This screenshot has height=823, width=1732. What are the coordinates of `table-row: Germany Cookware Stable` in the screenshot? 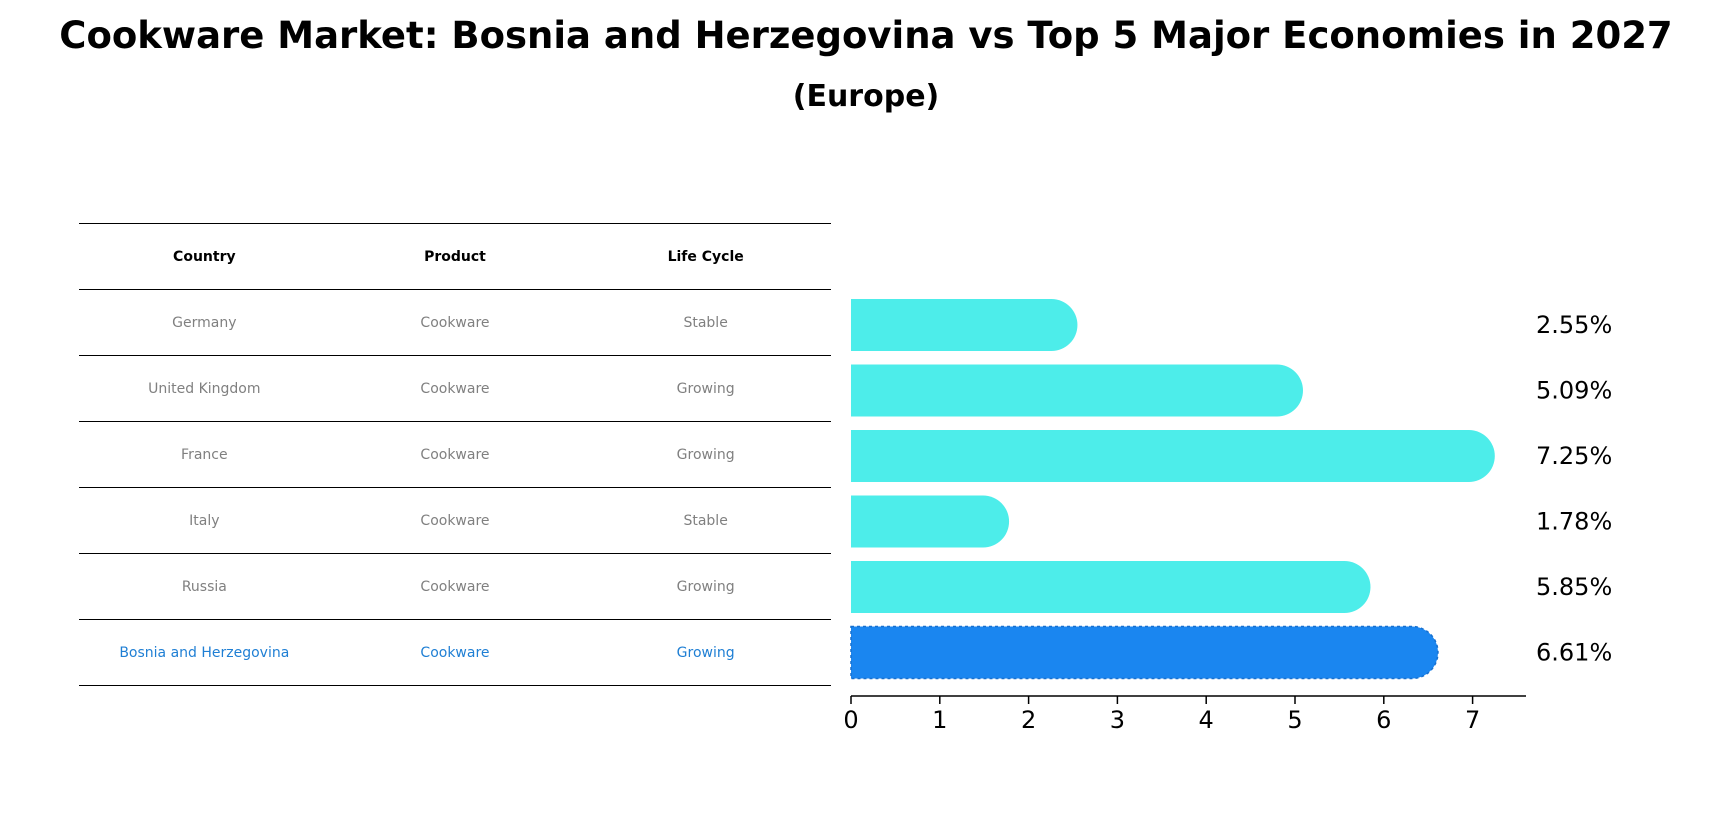 It's located at (455, 322).